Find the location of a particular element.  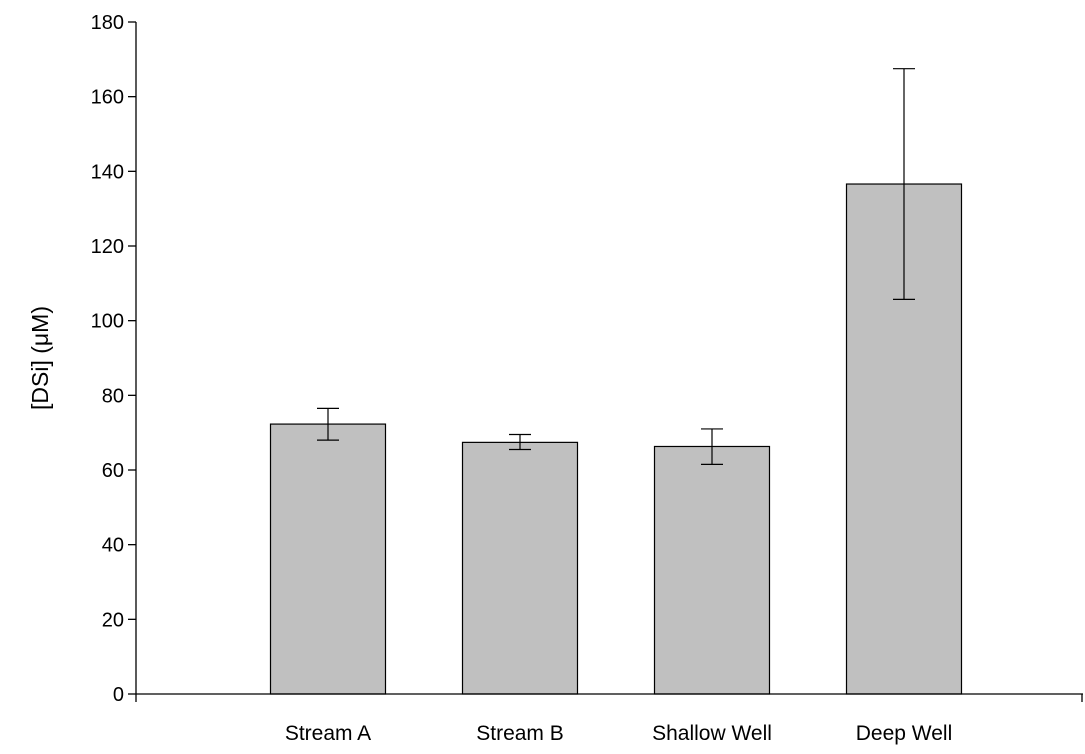

y-tick-label: 140 is located at coordinates (107, 172).